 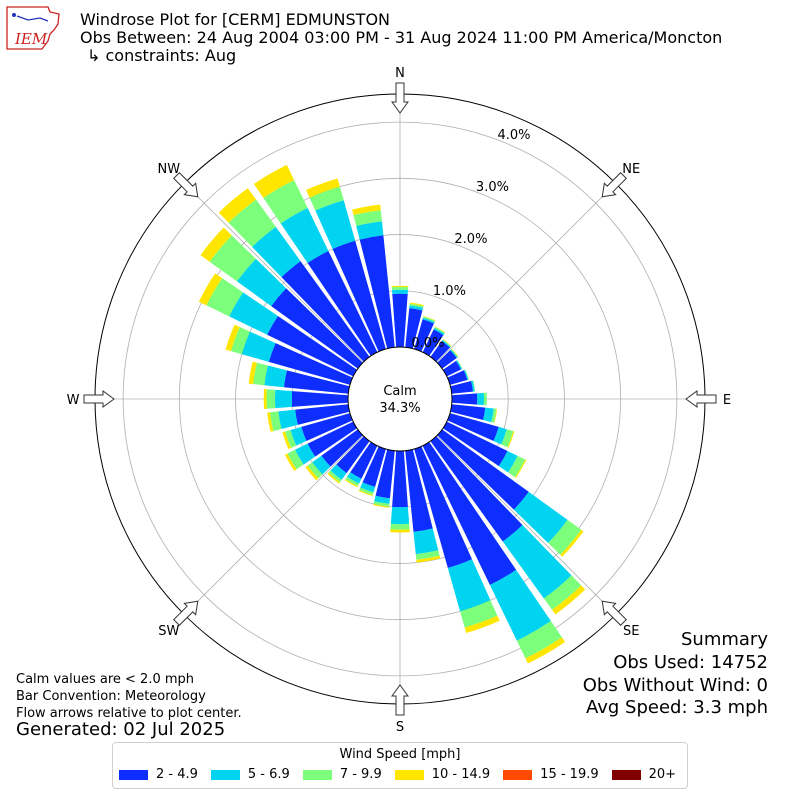 I want to click on direction-label: NW, so click(x=168, y=169).